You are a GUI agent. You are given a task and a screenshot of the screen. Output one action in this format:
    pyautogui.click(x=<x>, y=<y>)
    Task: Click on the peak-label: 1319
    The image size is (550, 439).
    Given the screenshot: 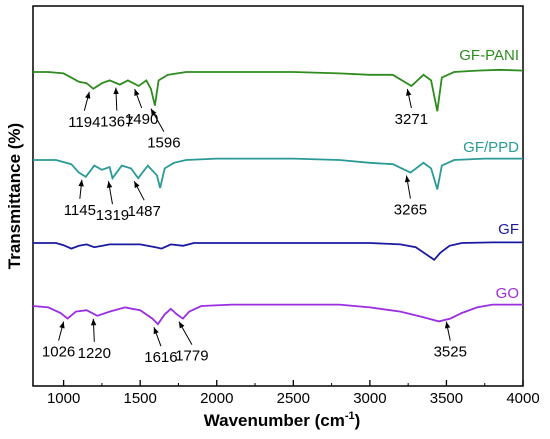 What is the action you would take?
    pyautogui.click(x=112, y=215)
    